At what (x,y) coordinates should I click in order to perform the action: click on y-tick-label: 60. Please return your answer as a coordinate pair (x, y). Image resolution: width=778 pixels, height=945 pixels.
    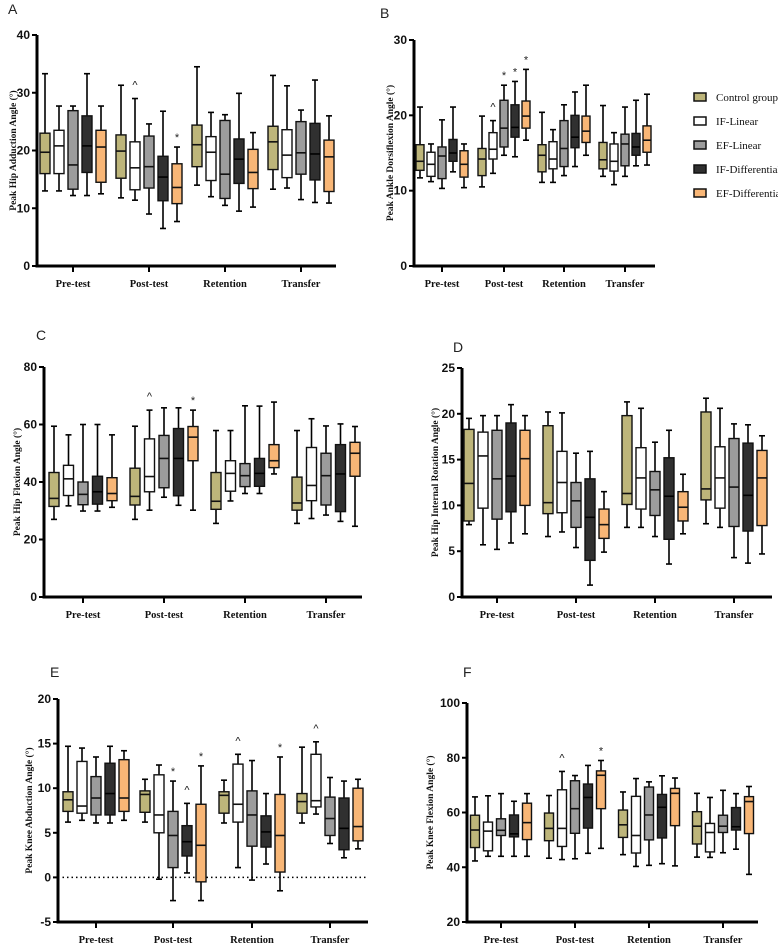
    Looking at the image, I should click on (454, 813).